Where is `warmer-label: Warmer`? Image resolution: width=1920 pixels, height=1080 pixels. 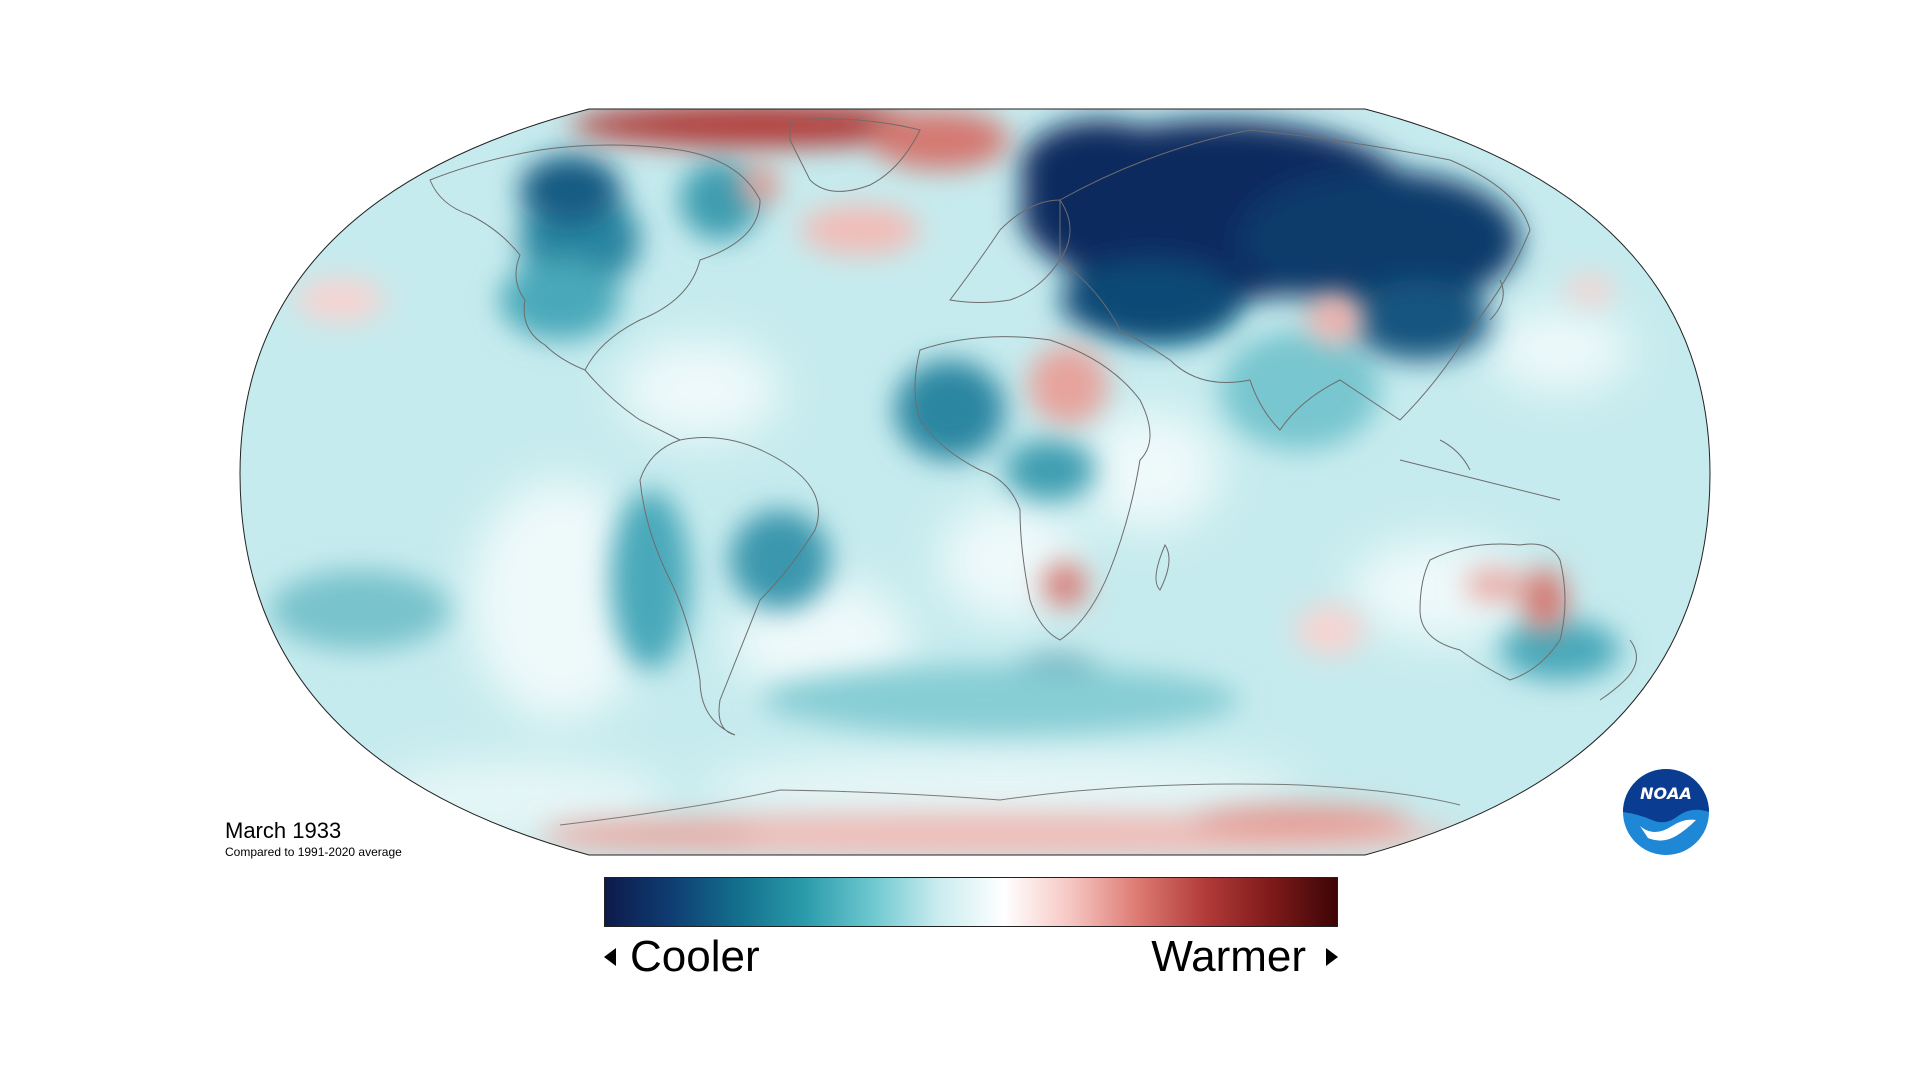
warmer-label: Warmer is located at coordinates (1228, 956).